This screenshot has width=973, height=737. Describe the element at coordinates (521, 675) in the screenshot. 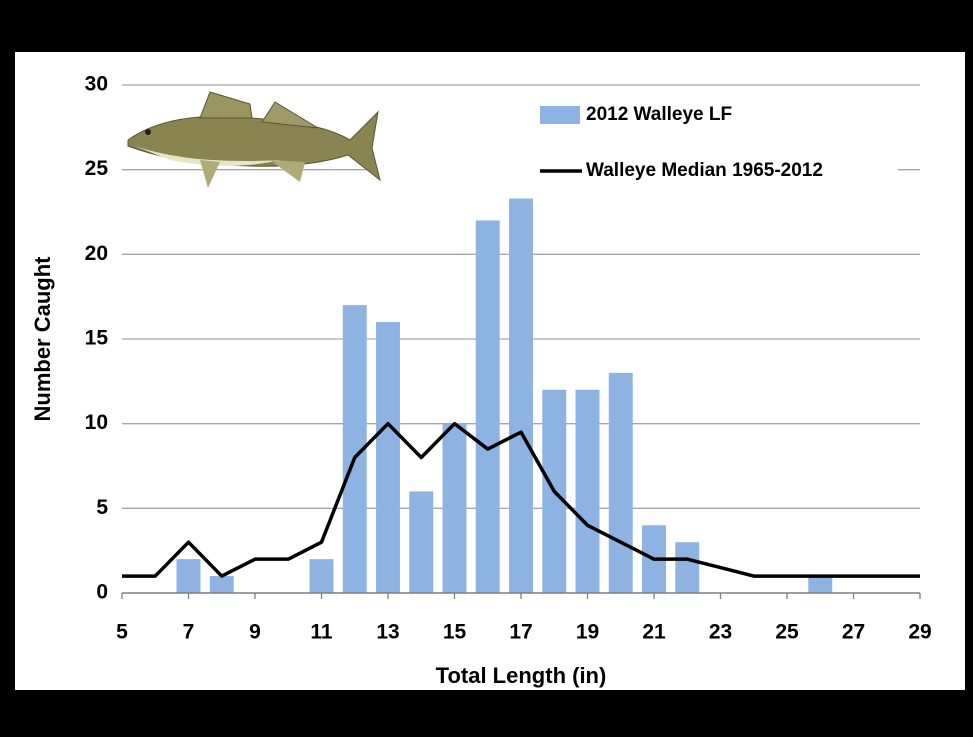

I see `x-axis-title: Total Length (in)` at that location.